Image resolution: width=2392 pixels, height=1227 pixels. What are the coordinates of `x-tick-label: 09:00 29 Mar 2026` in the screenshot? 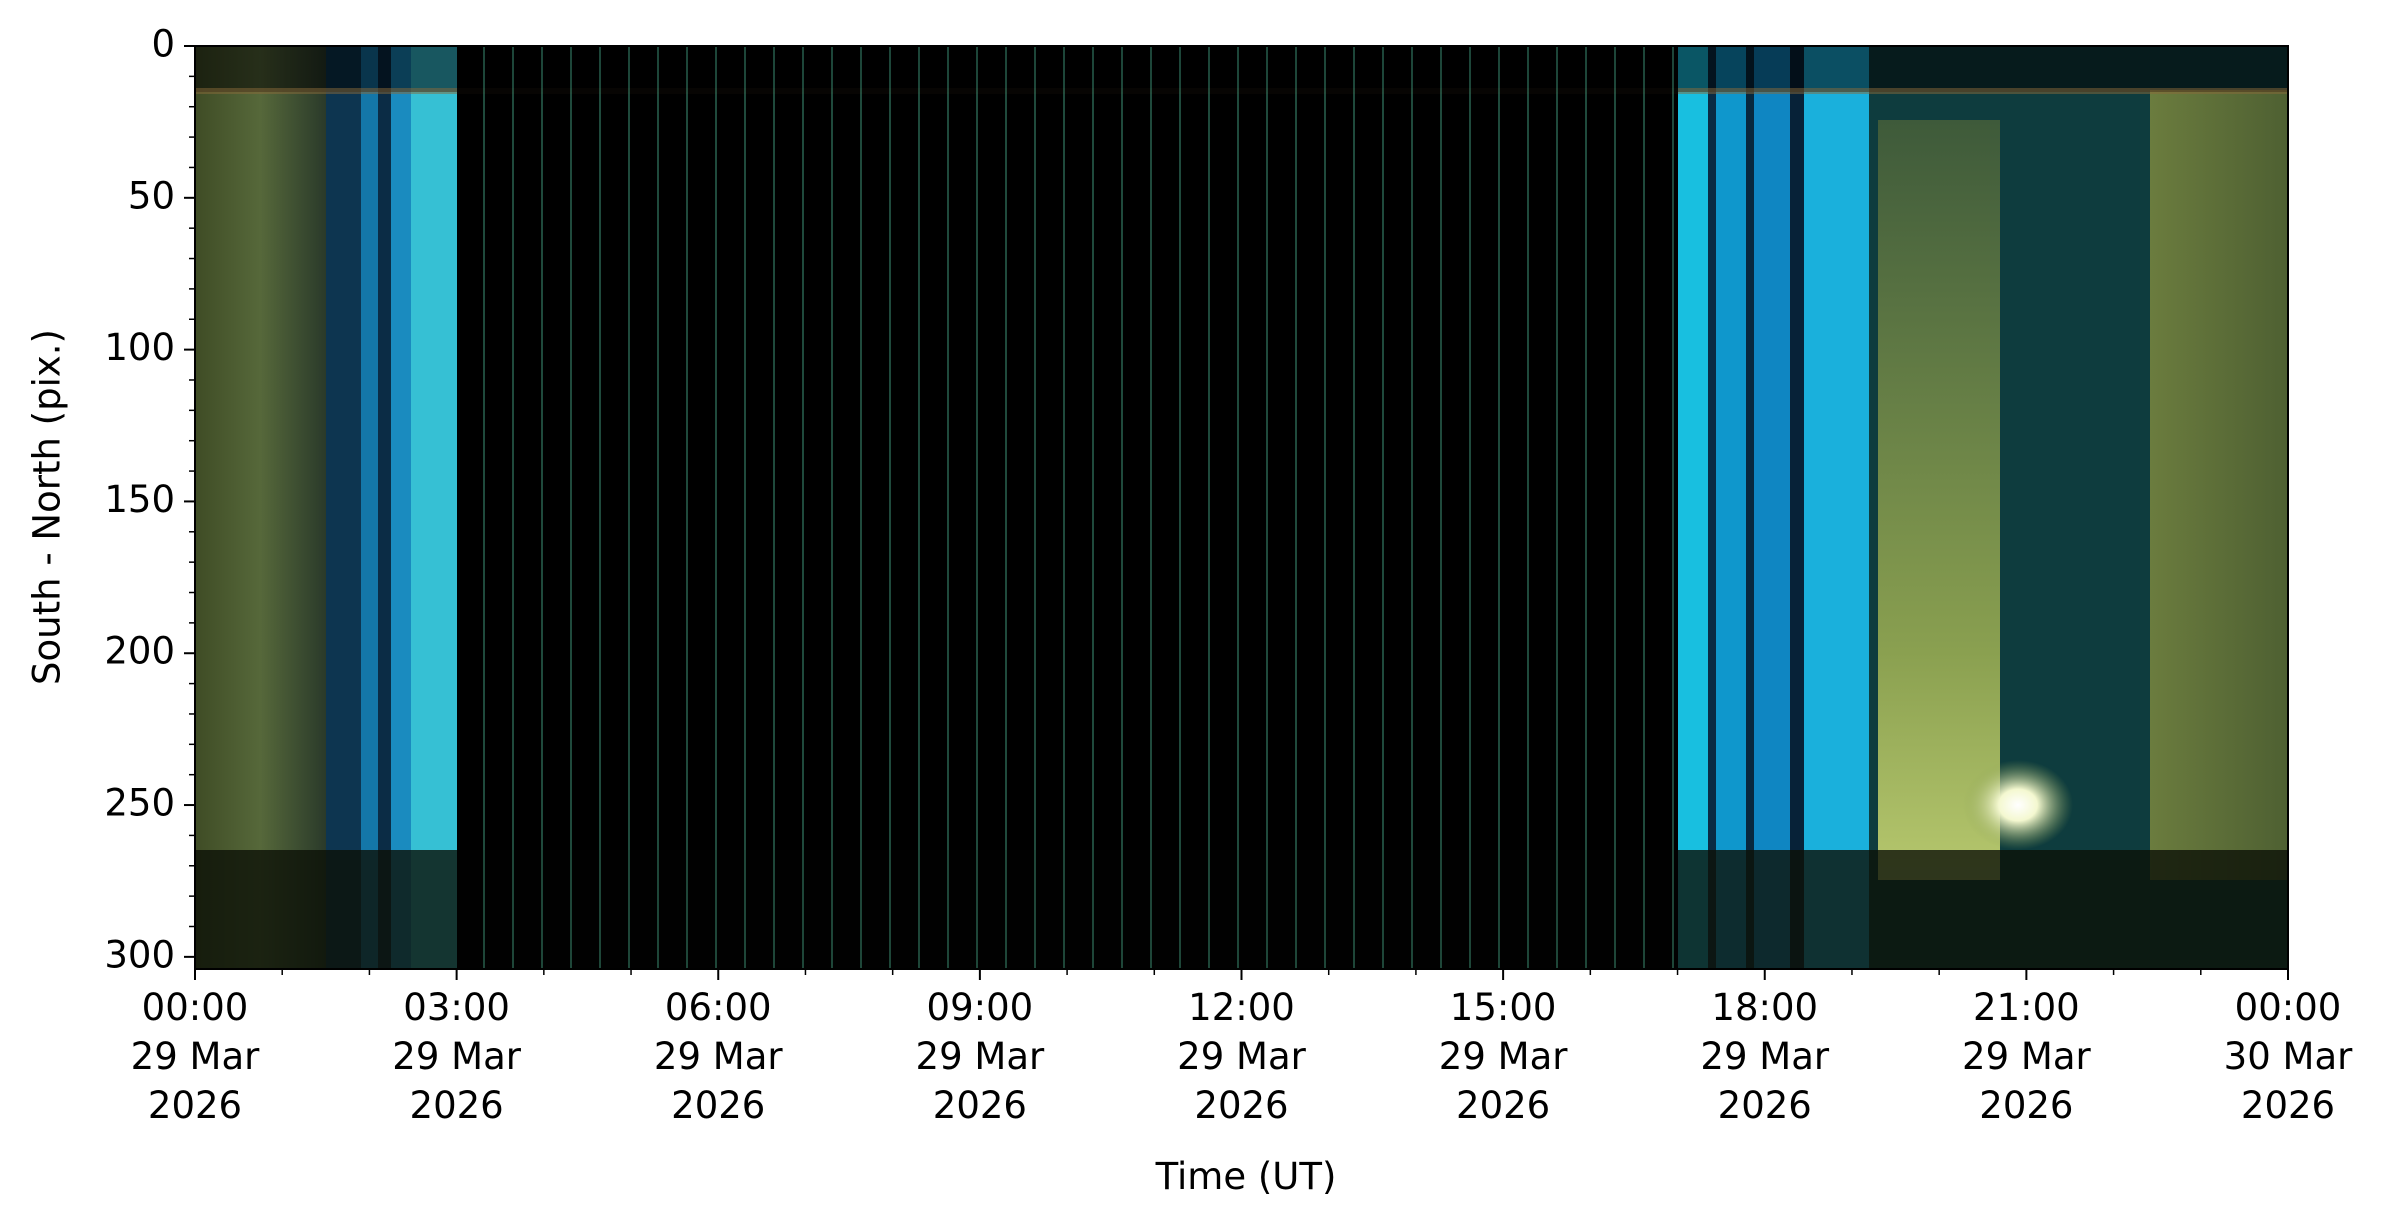 It's located at (980, 1056).